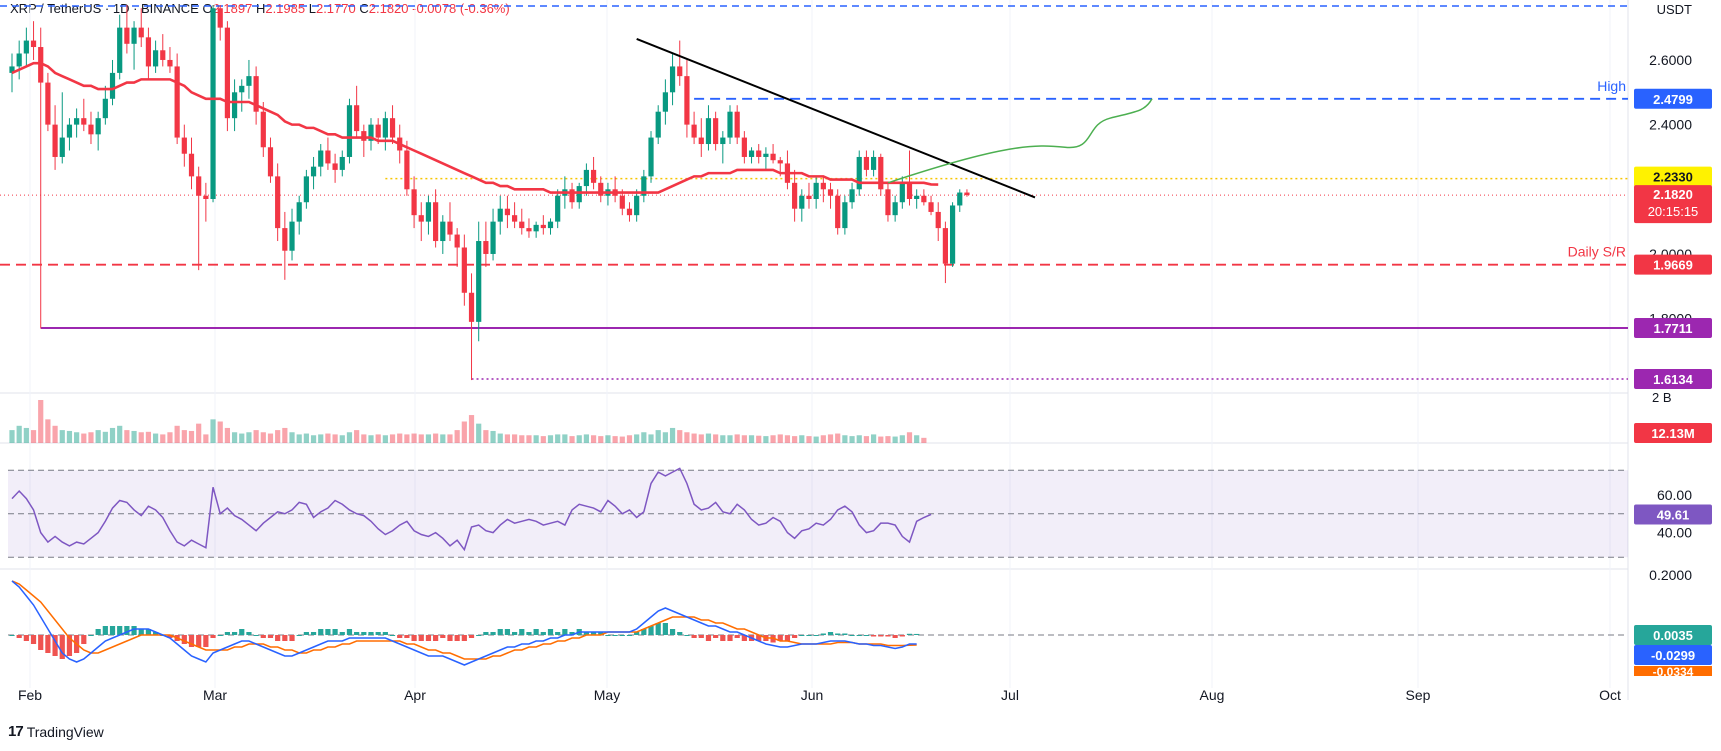 The width and height of the screenshot is (1721, 751). What do you see at coordinates (104, 8) in the screenshot?
I see `symbol-label: XRP / TetherUS · 1D · BINANCE` at bounding box center [104, 8].